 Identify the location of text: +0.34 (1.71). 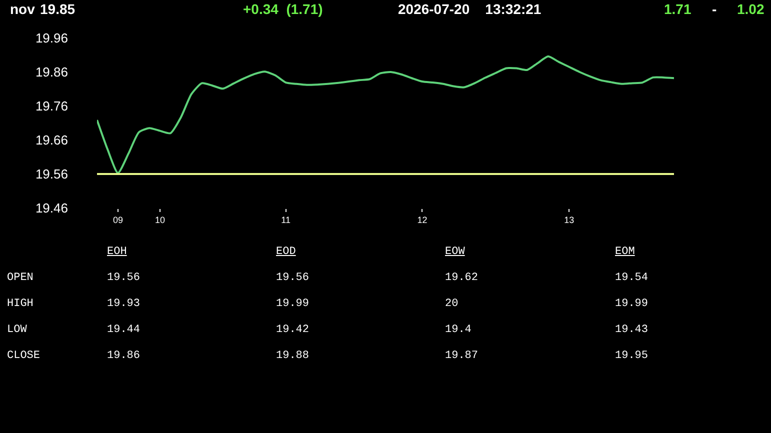
(283, 9).